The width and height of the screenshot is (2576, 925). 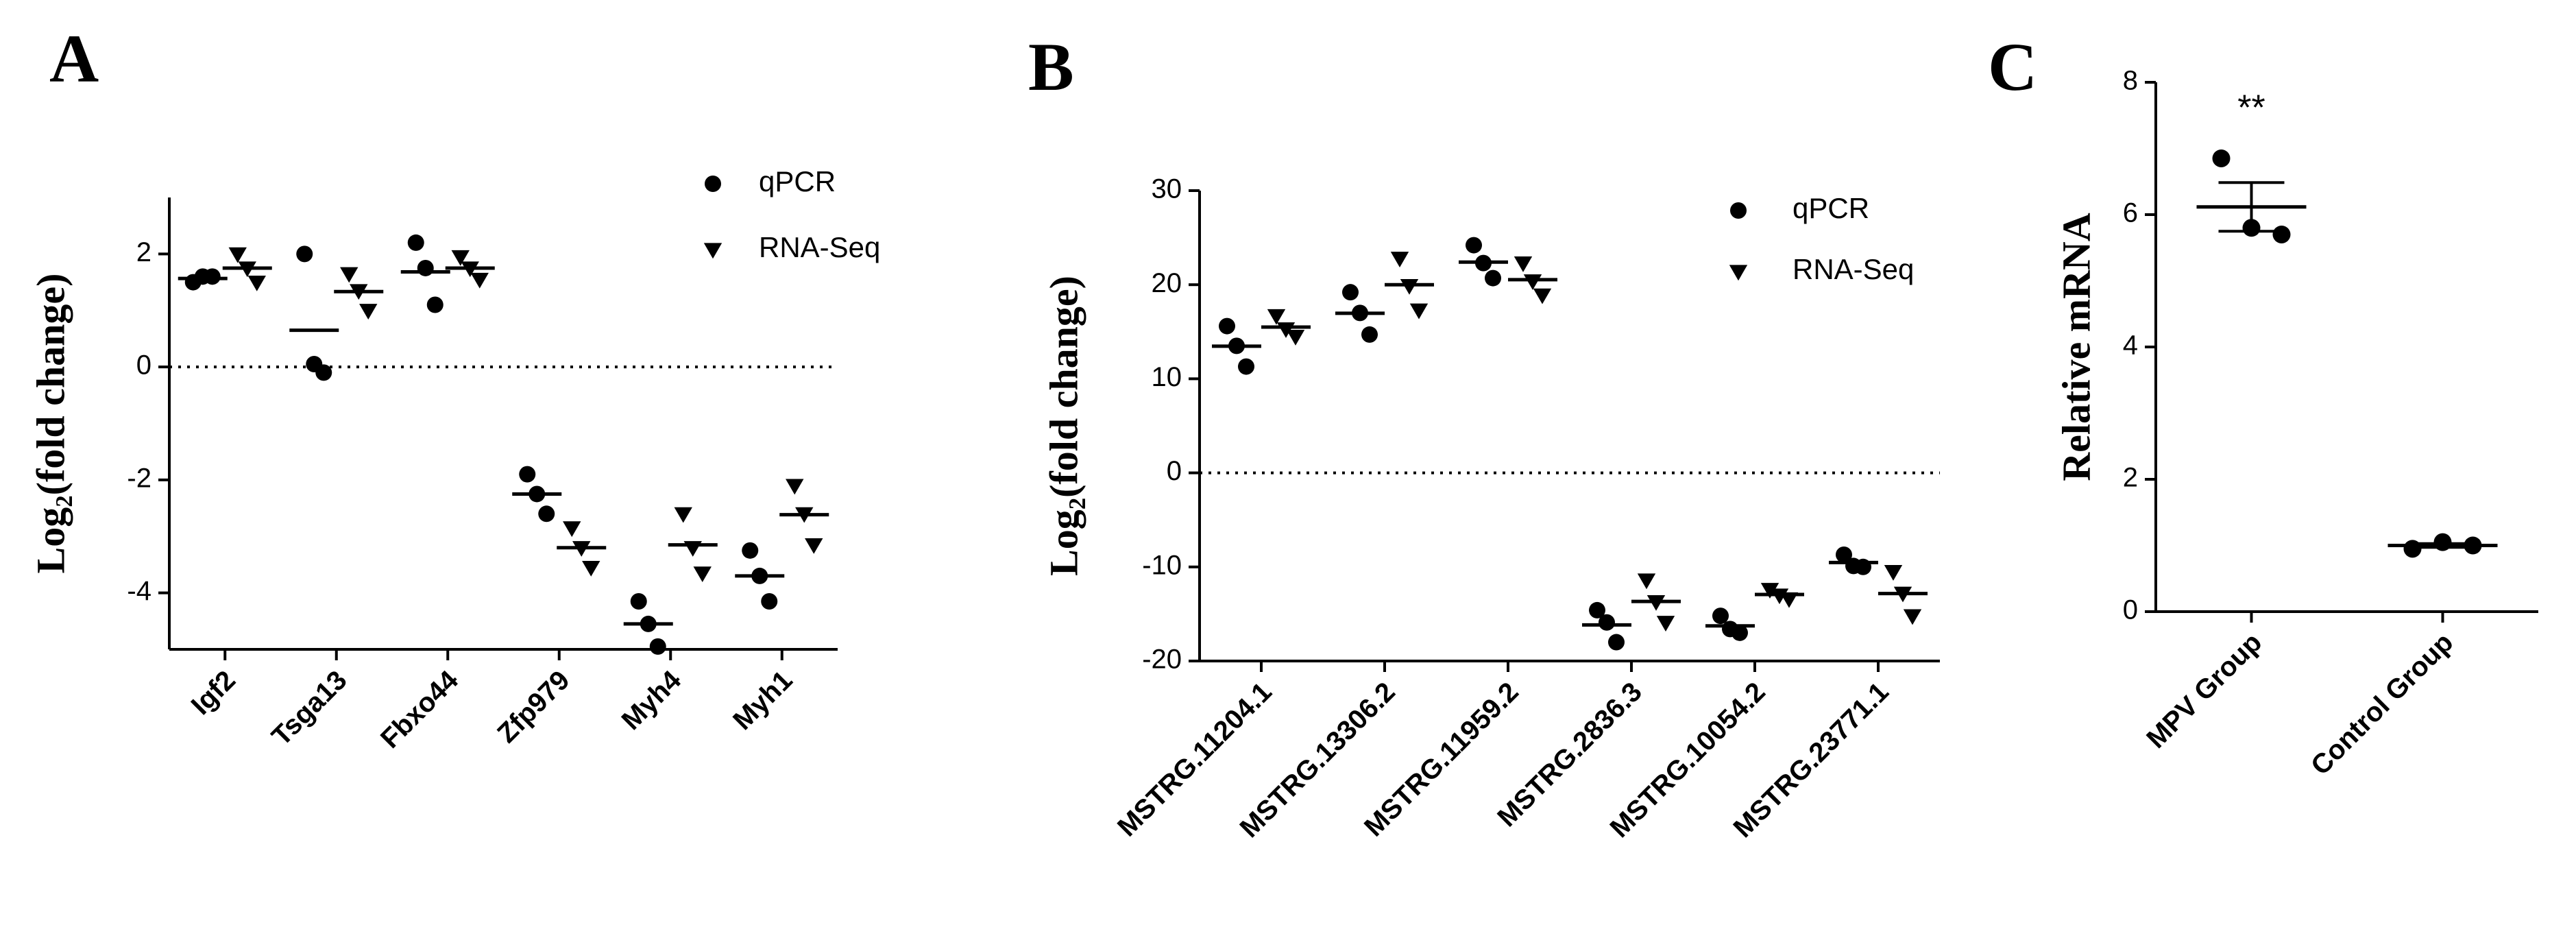 I want to click on y-tick-label: 6, so click(x=2130, y=213).